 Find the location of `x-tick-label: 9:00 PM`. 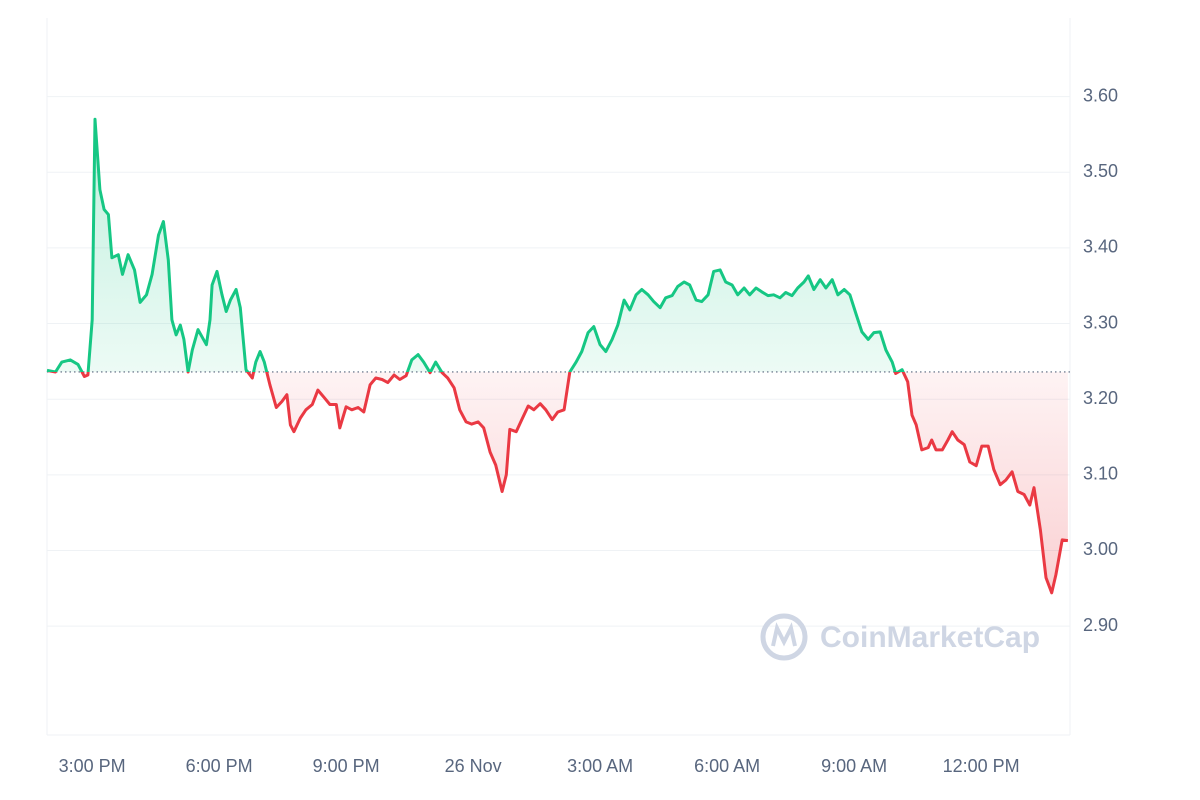

x-tick-label: 9:00 PM is located at coordinates (346, 766).